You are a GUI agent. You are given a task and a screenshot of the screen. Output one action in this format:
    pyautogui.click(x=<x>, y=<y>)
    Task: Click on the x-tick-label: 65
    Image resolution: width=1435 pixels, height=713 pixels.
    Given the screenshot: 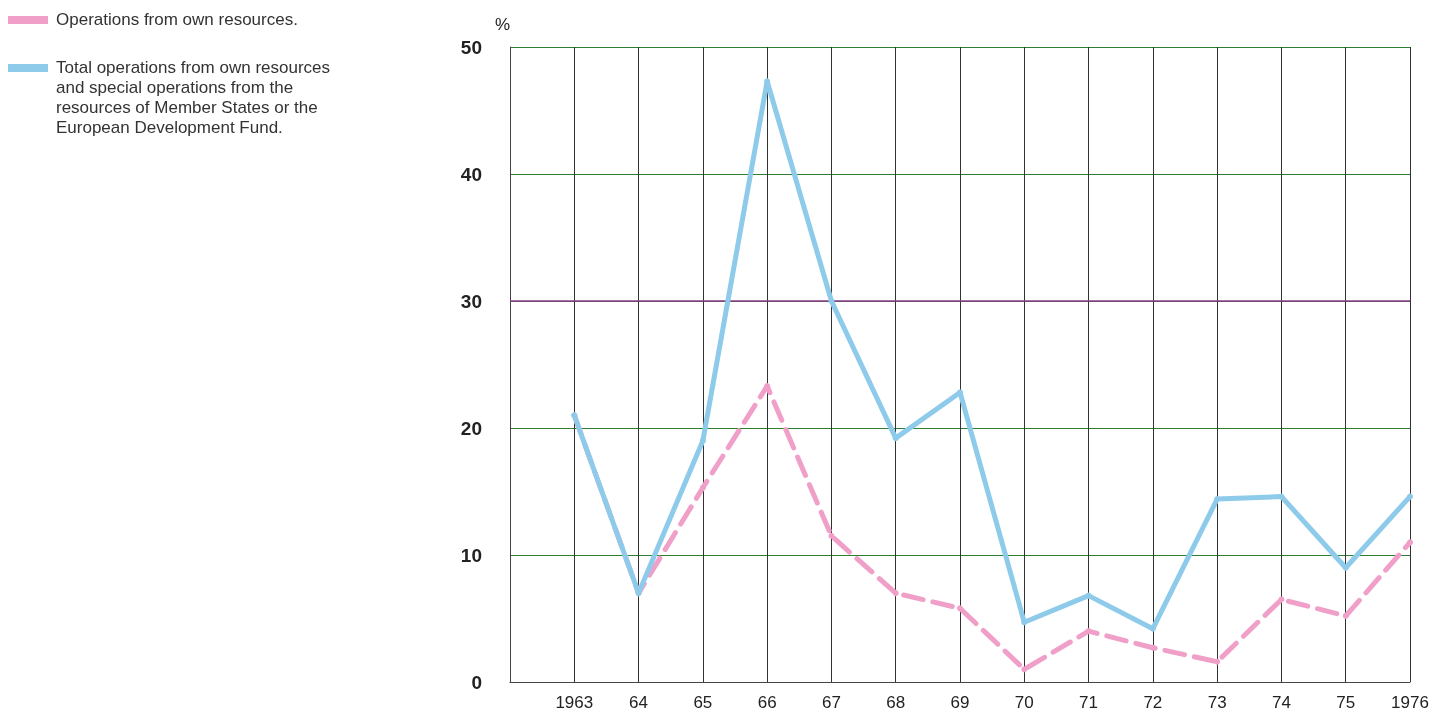 What is the action you would take?
    pyautogui.click(x=703, y=702)
    